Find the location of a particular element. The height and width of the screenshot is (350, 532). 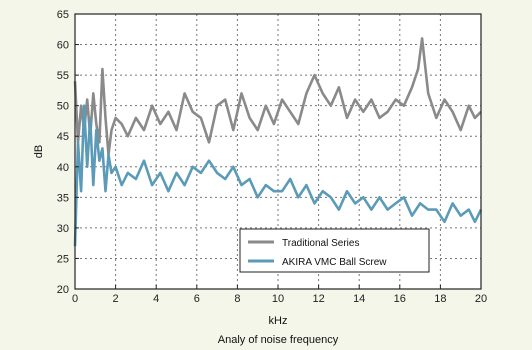

legend-box is located at coordinates (334, 250).